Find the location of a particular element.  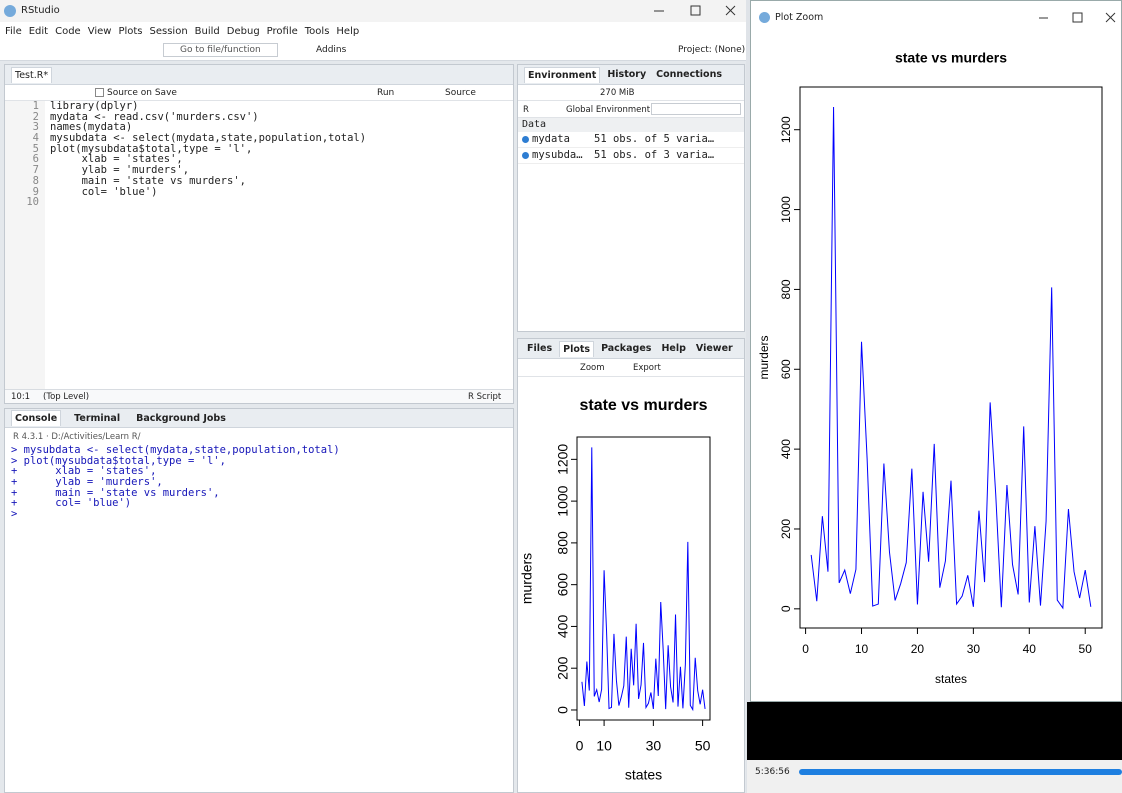

language: R is located at coordinates (526, 110).